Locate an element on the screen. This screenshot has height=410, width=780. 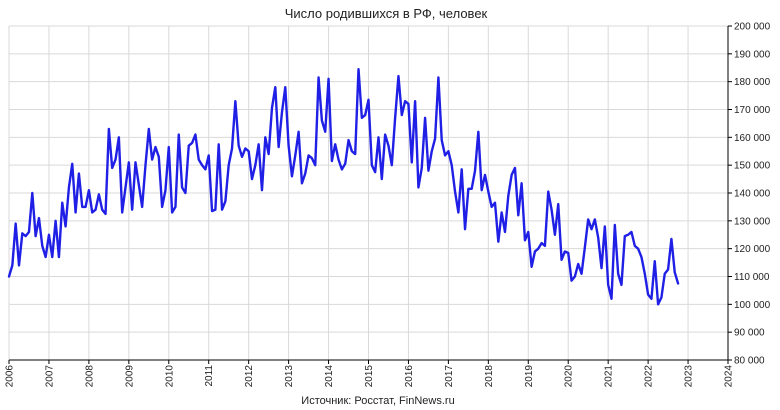
x-tick-label: 2011 is located at coordinates (209, 376).